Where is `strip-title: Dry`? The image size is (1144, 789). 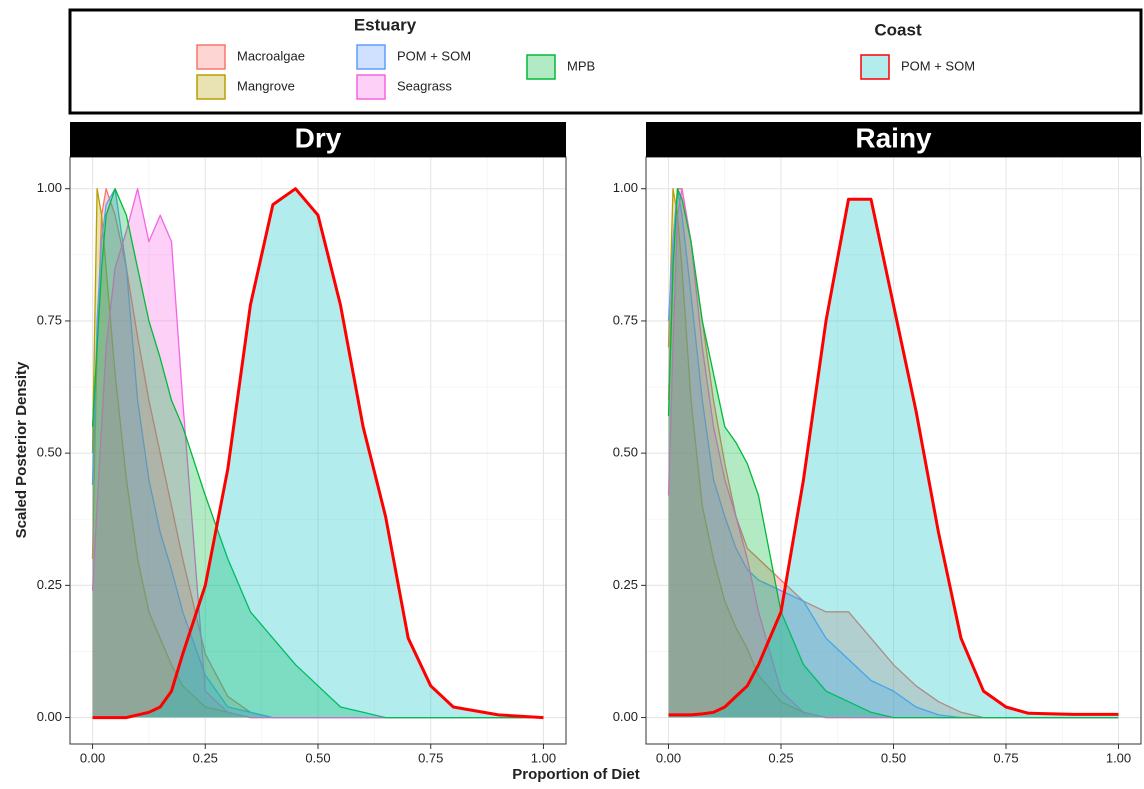
strip-title: Dry is located at coordinates (318, 137).